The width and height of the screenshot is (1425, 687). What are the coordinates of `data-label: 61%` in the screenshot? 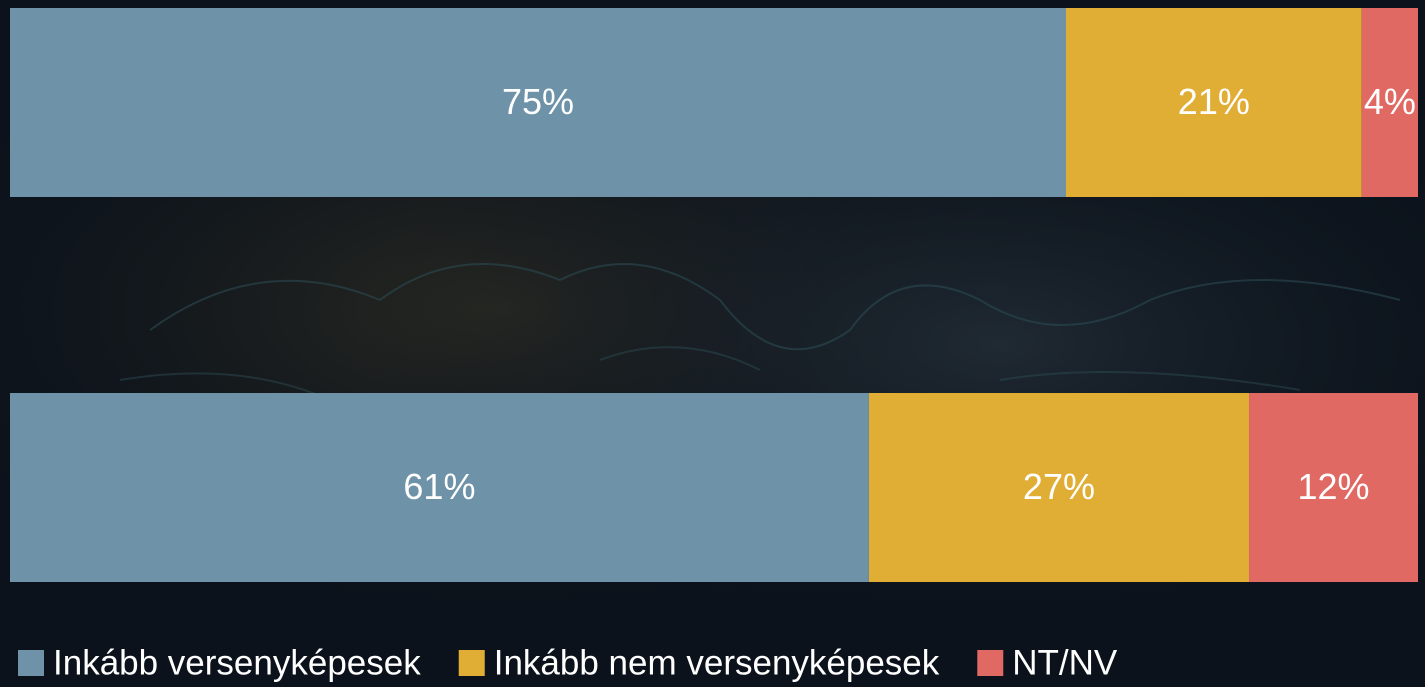 It's located at (439, 486).